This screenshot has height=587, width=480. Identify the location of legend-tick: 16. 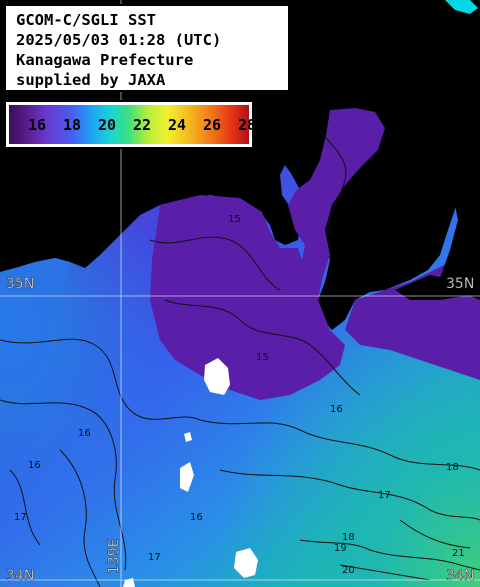
(37, 125).